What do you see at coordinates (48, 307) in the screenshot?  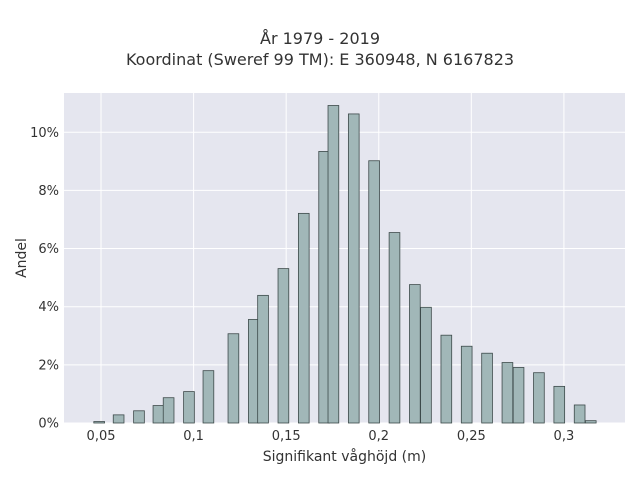 I see `y-tick-label: 4%` at bounding box center [48, 307].